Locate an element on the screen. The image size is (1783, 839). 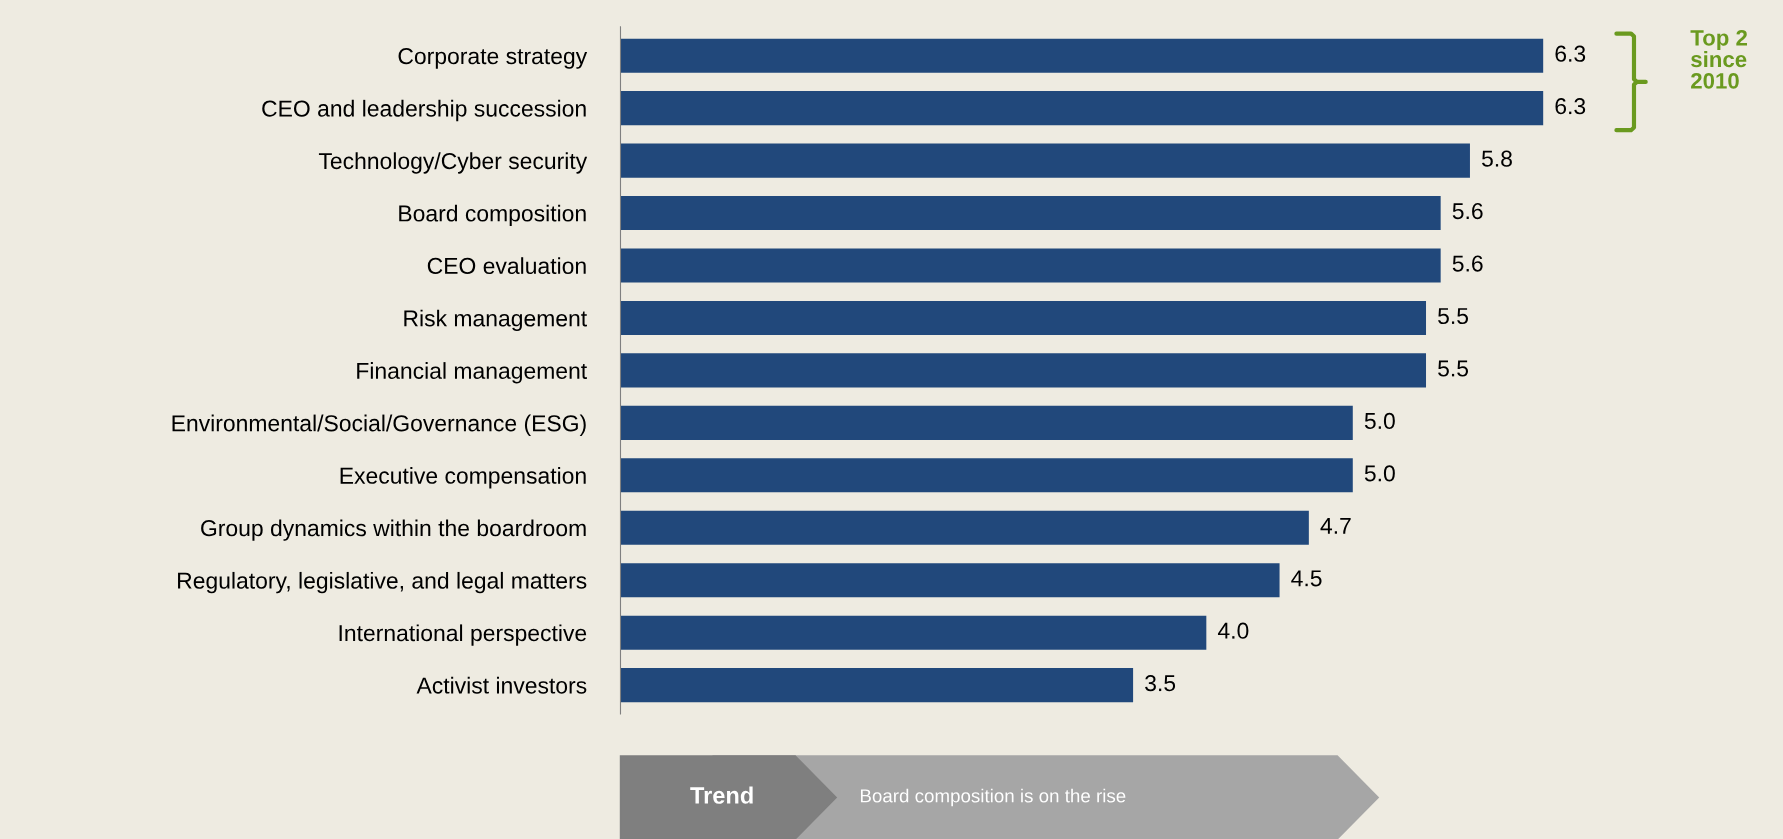
data-label: 4.7 is located at coordinates (1335, 525).